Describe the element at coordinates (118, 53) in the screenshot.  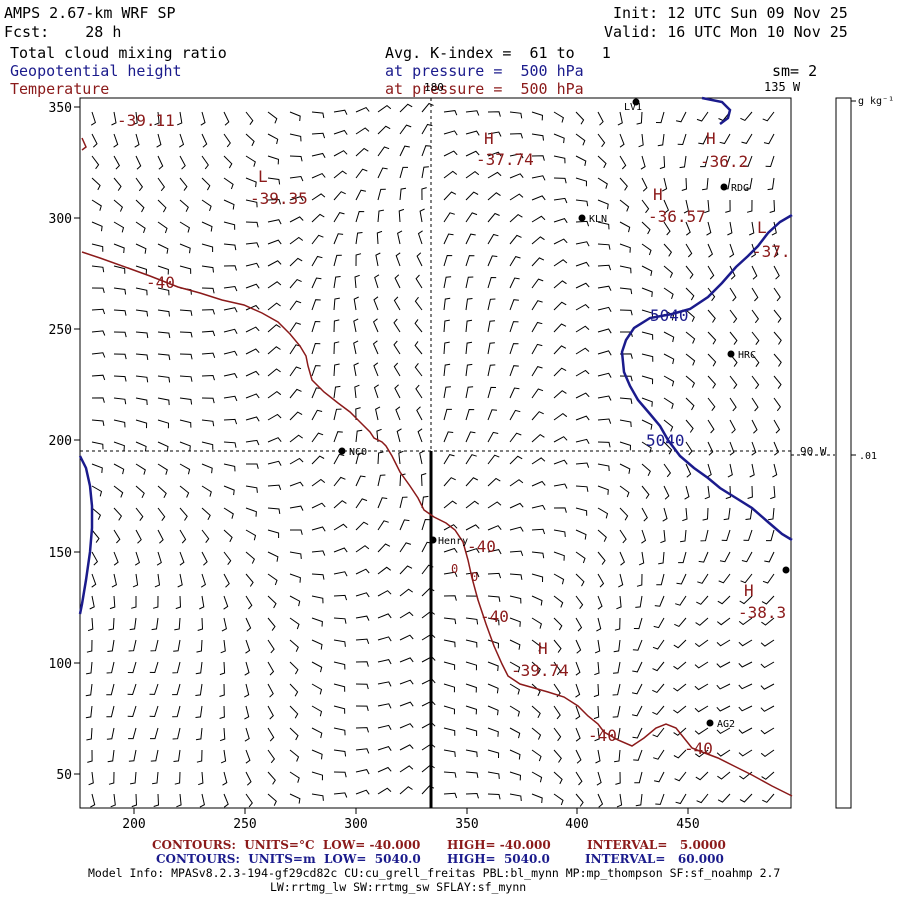
I see `field-cloud-mixing: Total cloud mixing ratio` at that location.